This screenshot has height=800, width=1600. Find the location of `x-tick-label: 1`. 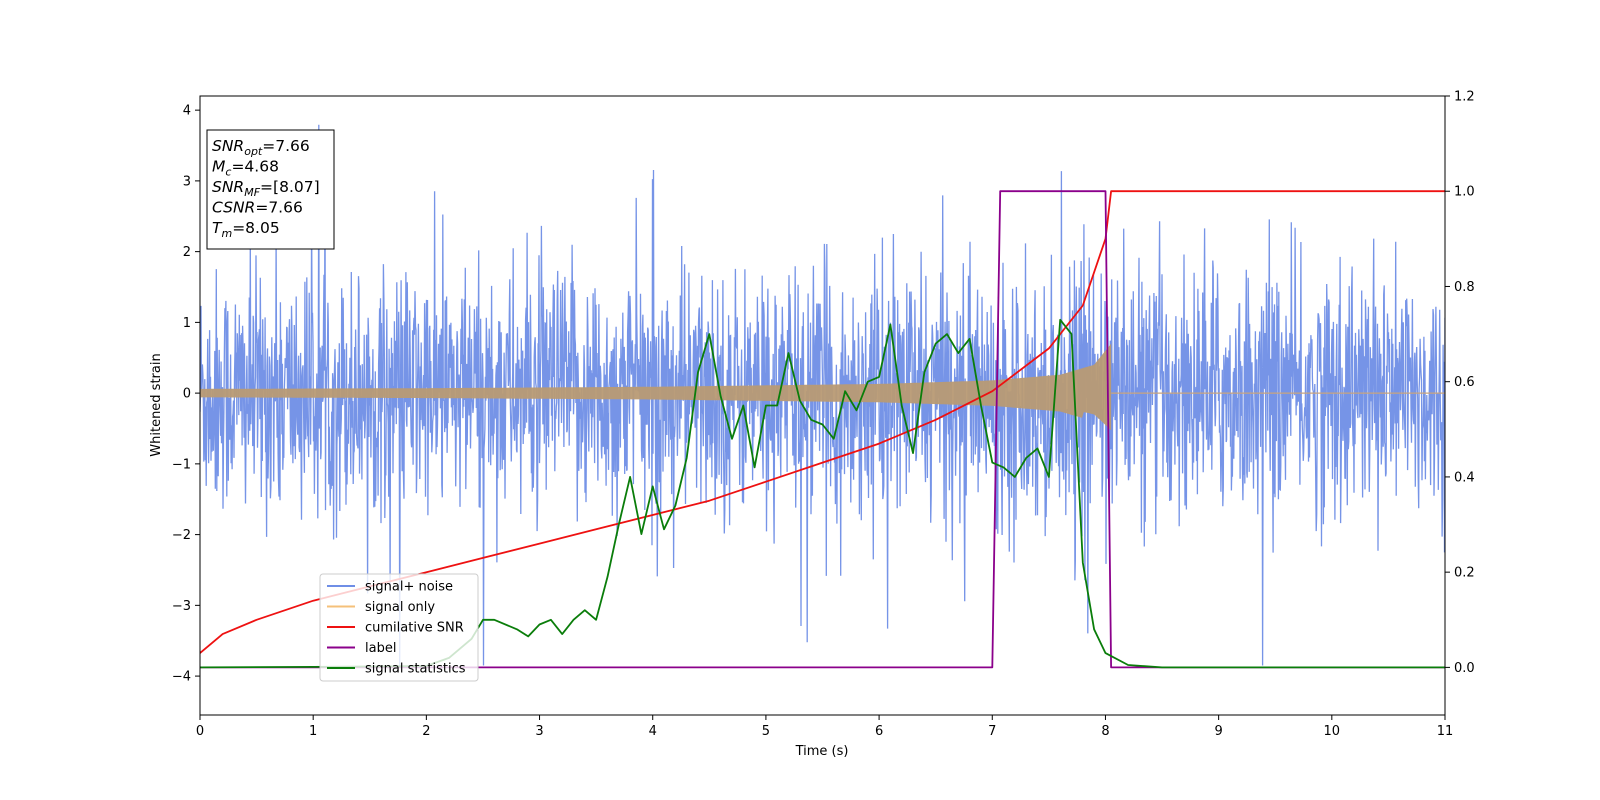

x-tick-label: 1 is located at coordinates (313, 731).